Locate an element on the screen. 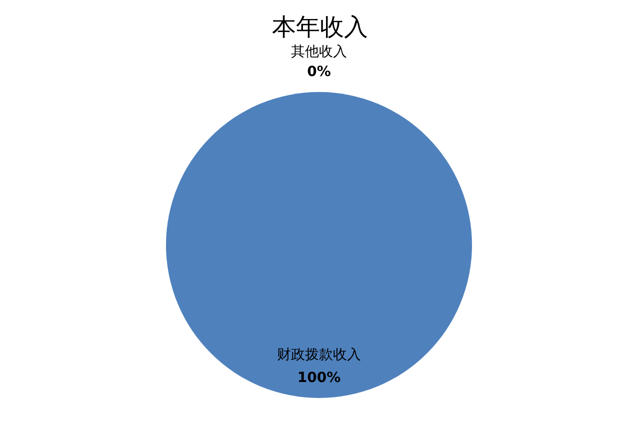  slice-label: 财政拨款收入 is located at coordinates (319, 355).